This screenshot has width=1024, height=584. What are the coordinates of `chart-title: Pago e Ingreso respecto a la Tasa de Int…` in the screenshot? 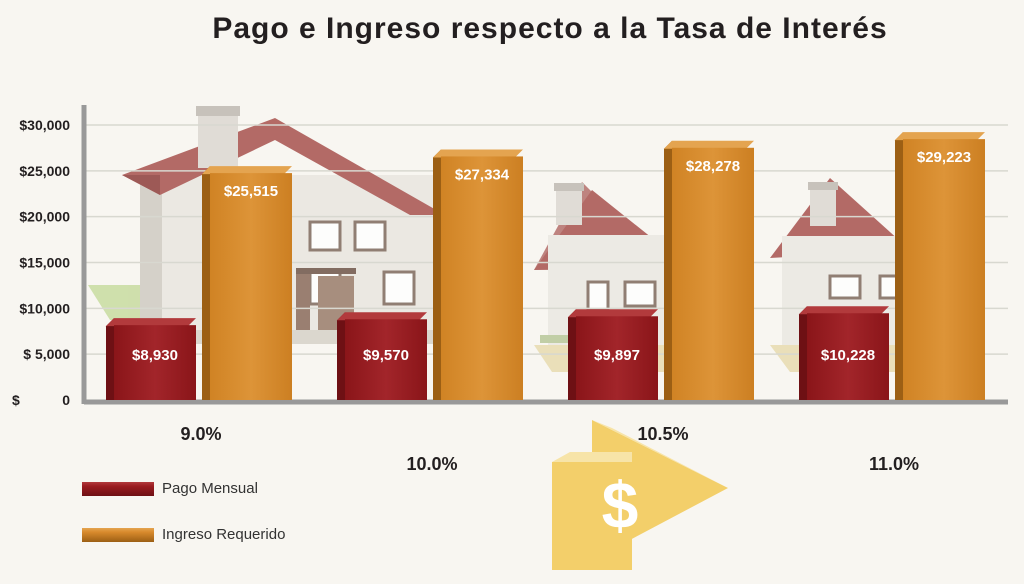 It's located at (550, 28).